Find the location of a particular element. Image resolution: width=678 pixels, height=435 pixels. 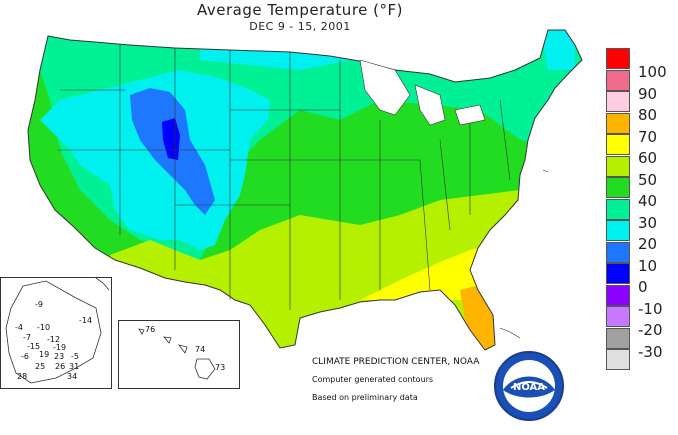

noaa-logo-text: NOAA is located at coordinates (529, 387).